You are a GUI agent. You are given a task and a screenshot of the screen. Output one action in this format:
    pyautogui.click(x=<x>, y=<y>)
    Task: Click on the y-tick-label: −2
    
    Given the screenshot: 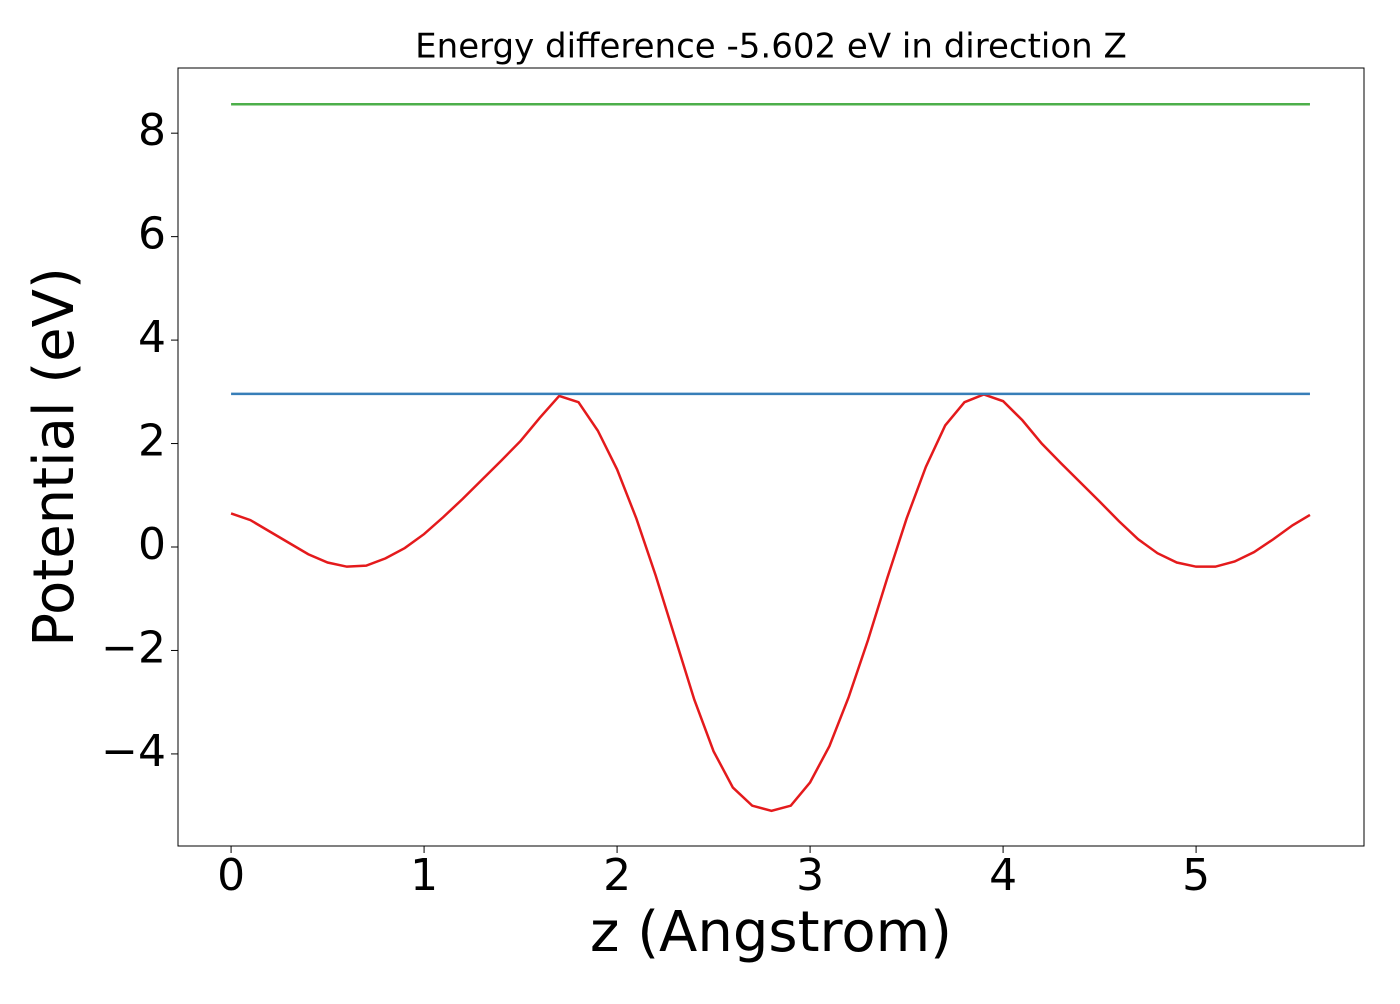 What is the action you would take?
    pyautogui.click(x=133, y=647)
    